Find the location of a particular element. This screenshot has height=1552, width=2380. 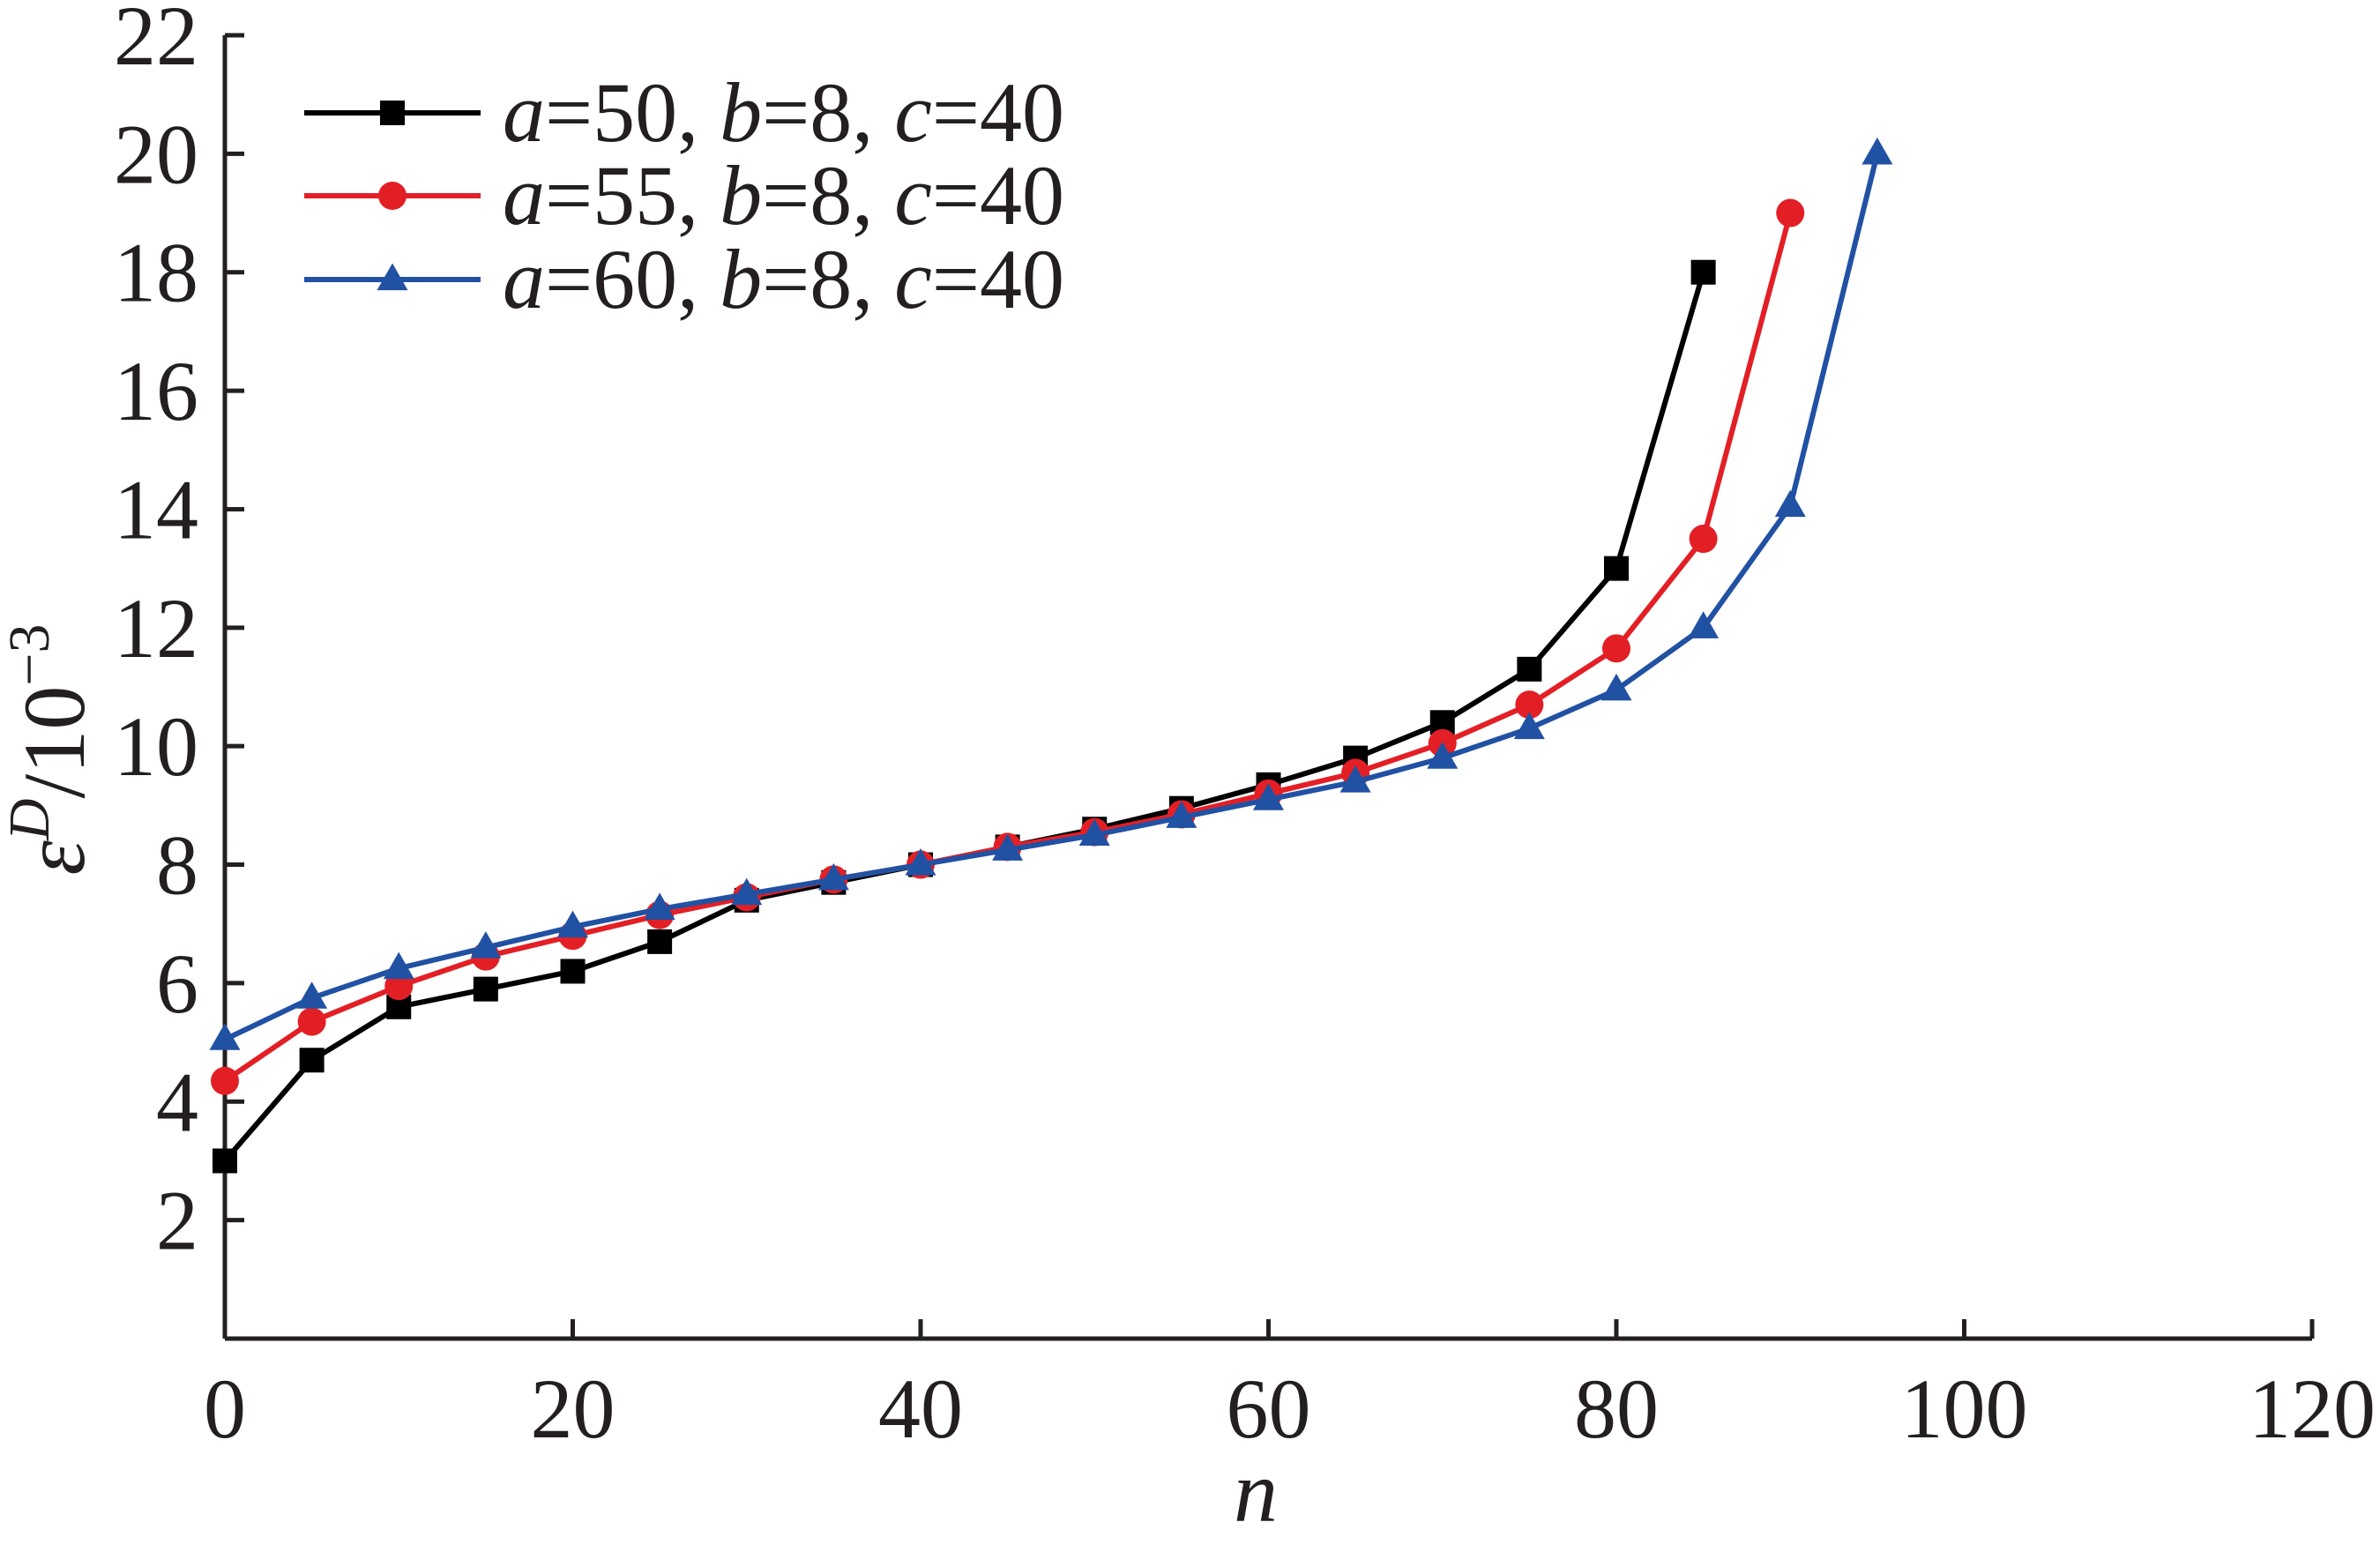

legend-label: a=50, b=8, c=40 is located at coordinates (783, 112).